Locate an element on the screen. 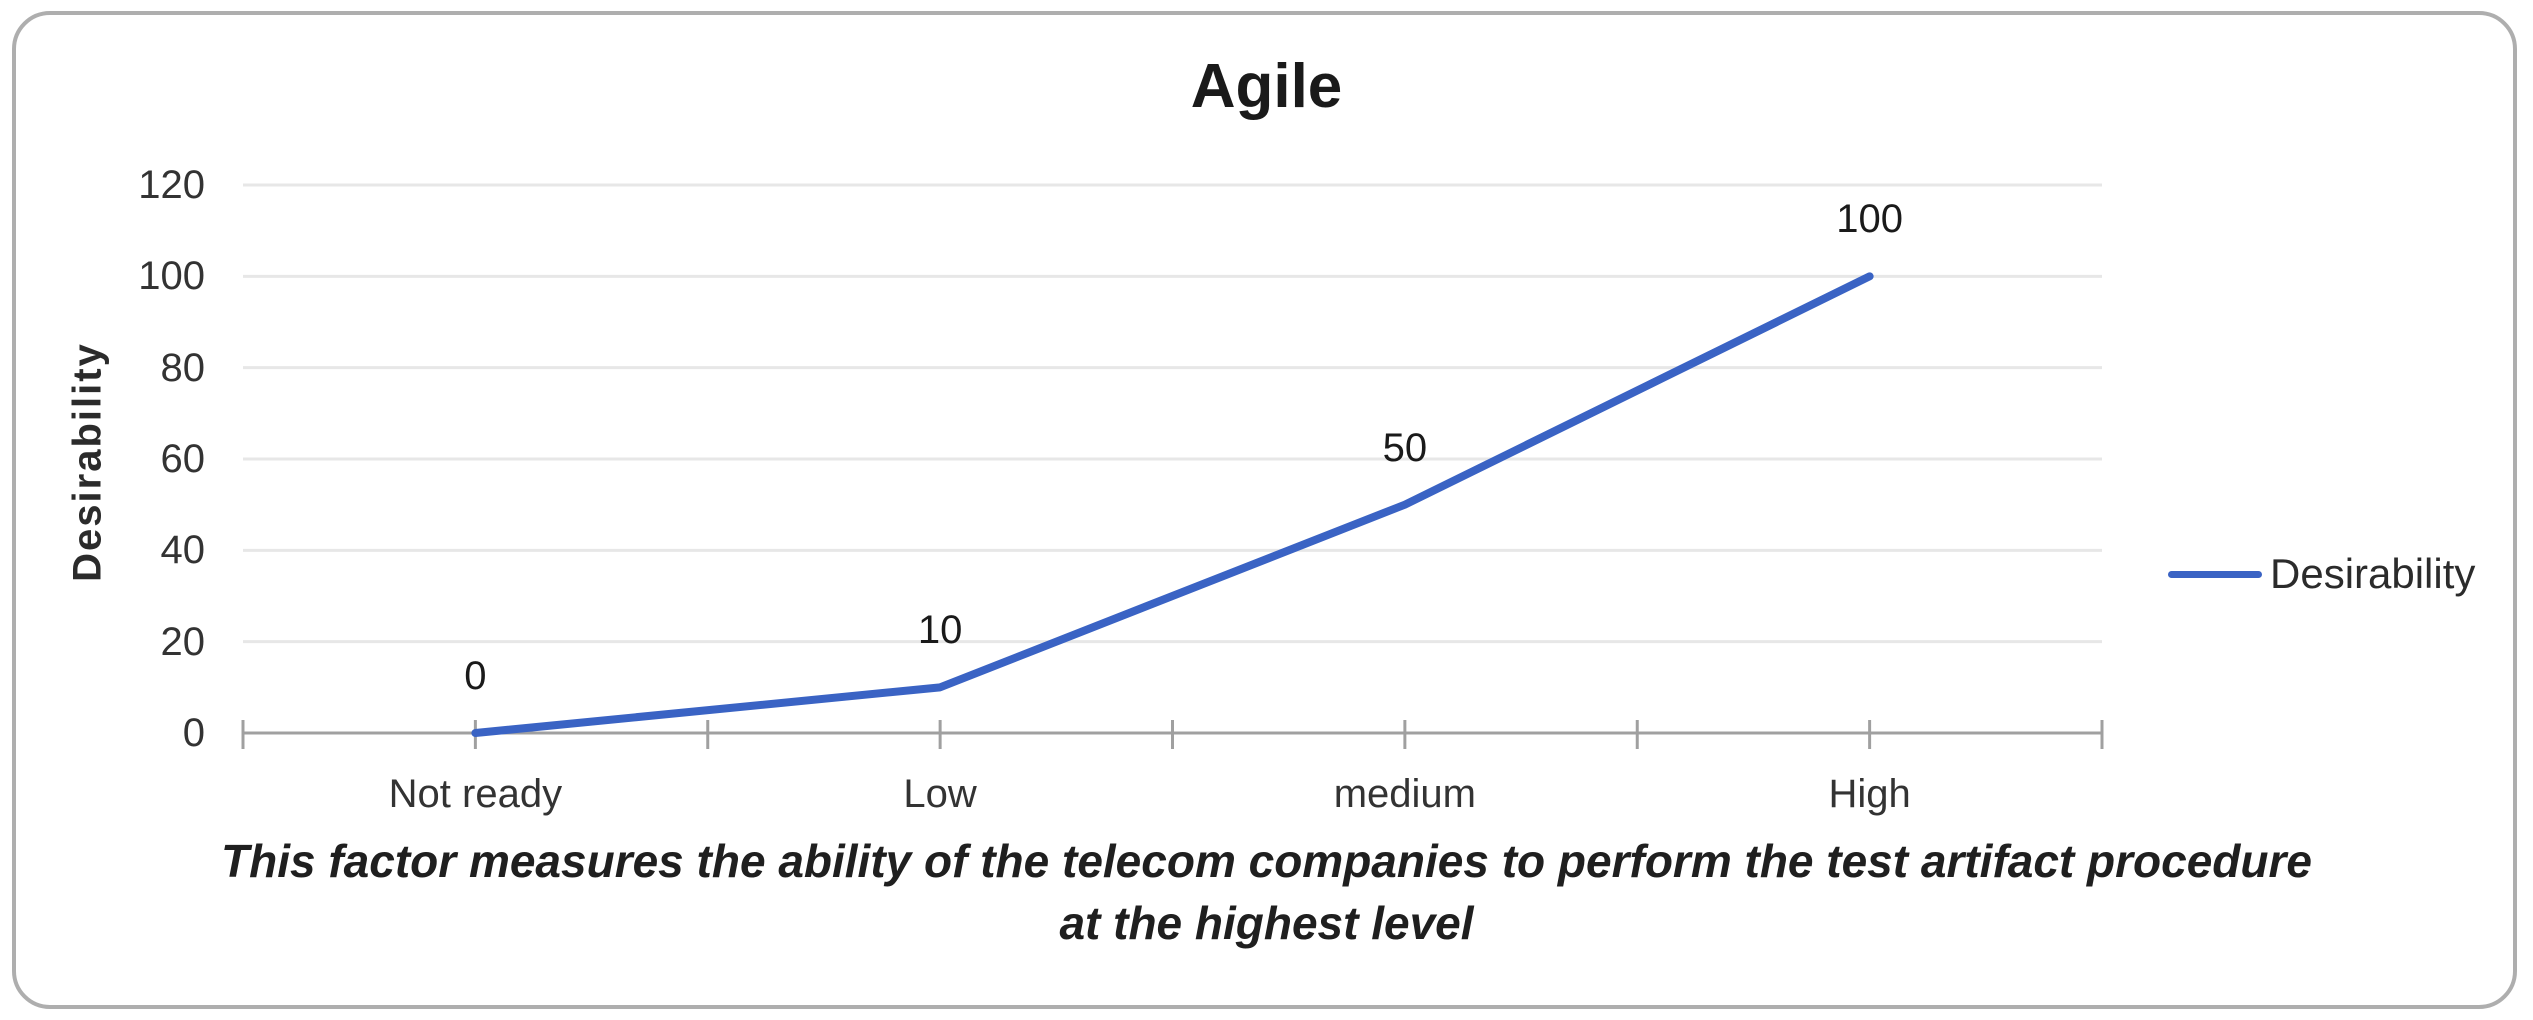  legend: Desirability is located at coordinates (2321, 574).